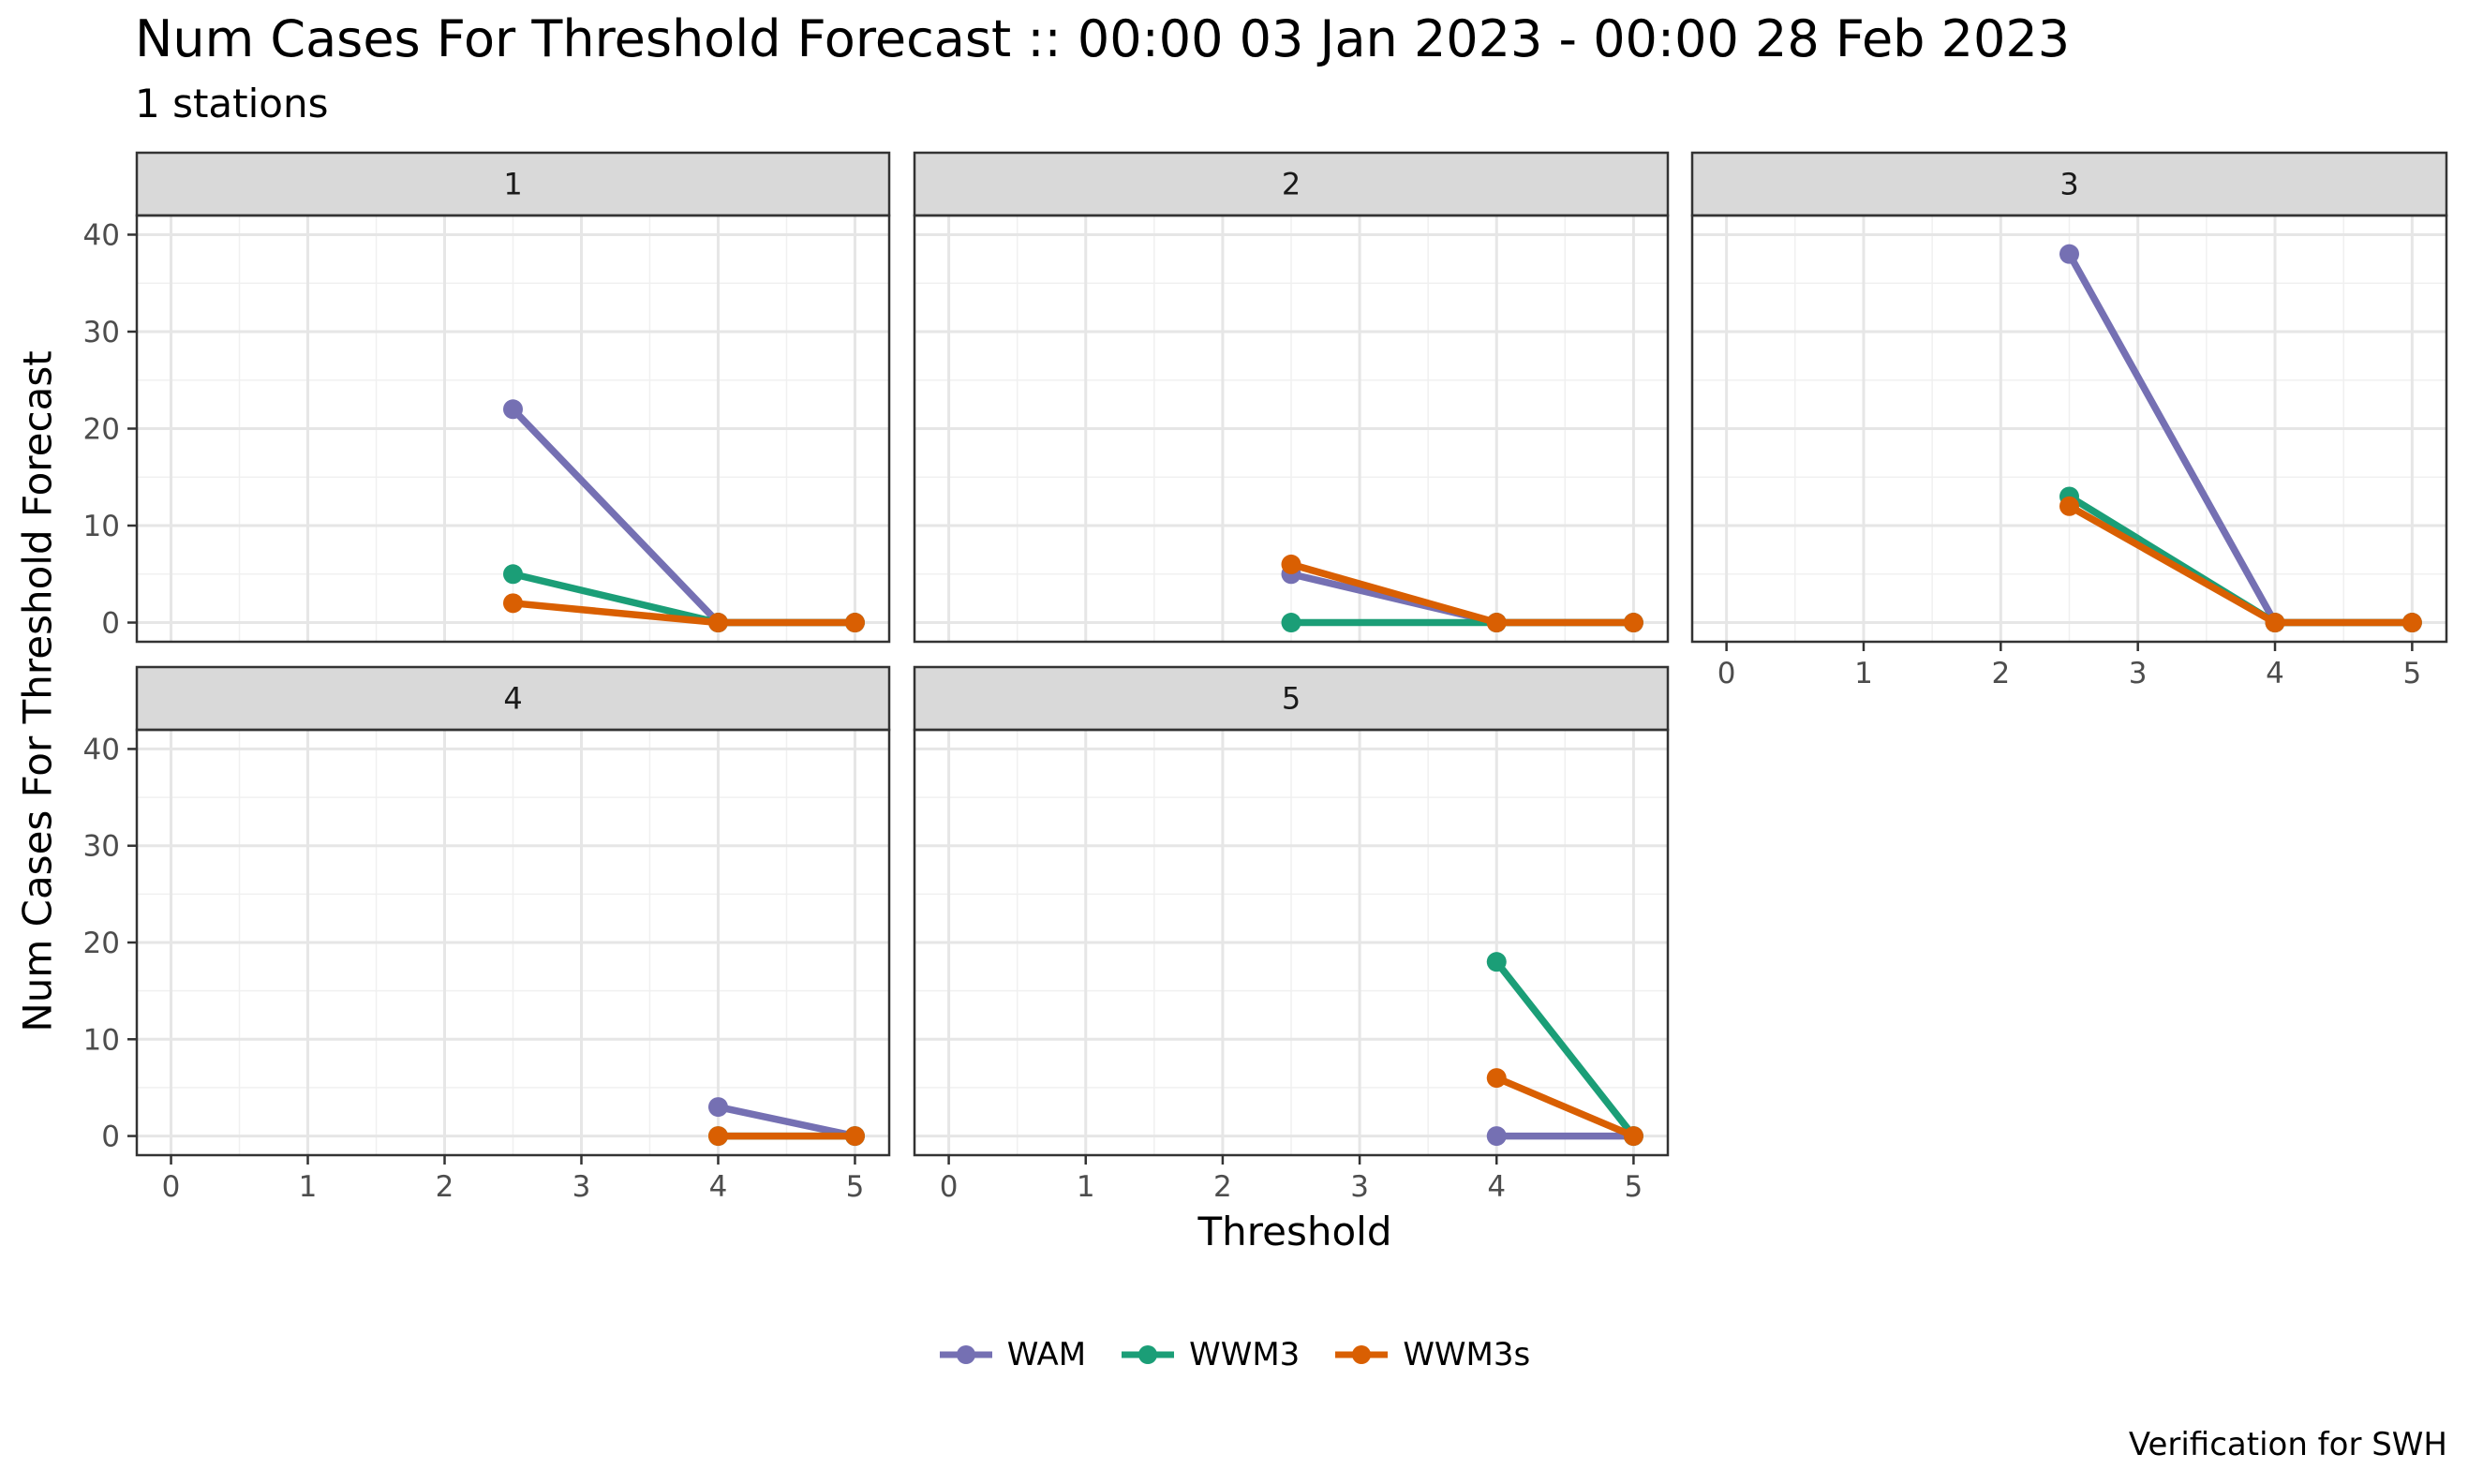 Image resolution: width=2468 pixels, height=1484 pixels. What do you see at coordinates (1294, 1231) in the screenshot?
I see `x-axis-label: Threshold` at bounding box center [1294, 1231].